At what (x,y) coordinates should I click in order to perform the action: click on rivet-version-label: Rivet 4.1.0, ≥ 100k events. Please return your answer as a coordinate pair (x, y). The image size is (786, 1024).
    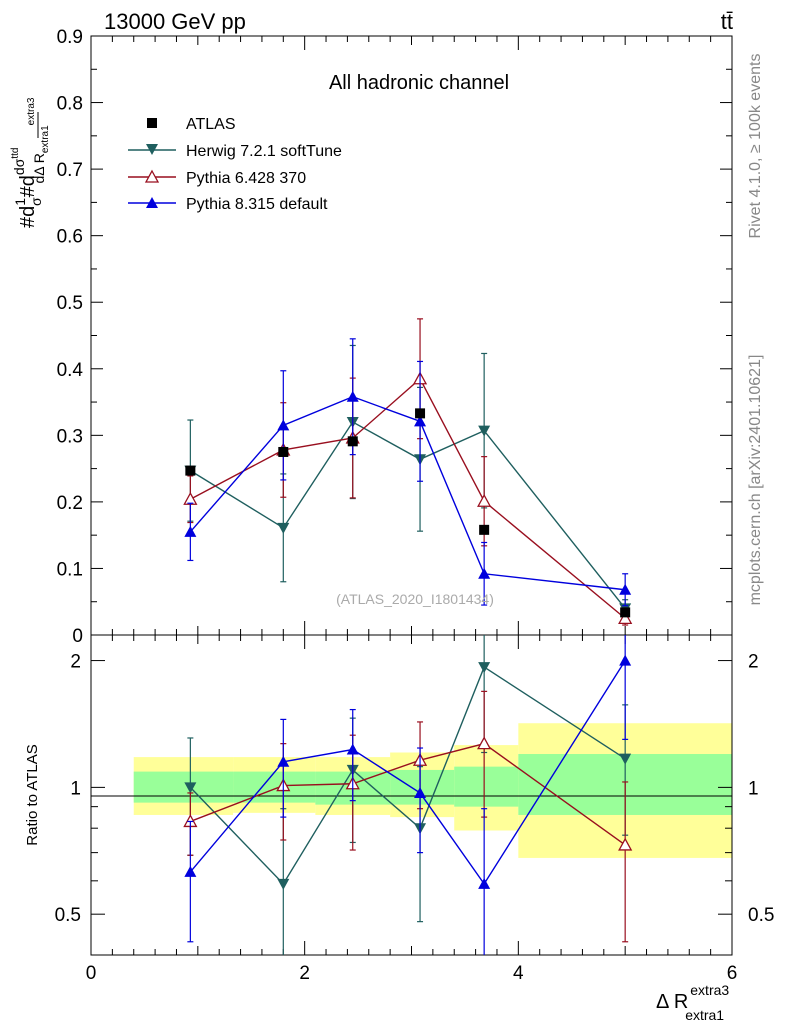
    Looking at the image, I should click on (755, 146).